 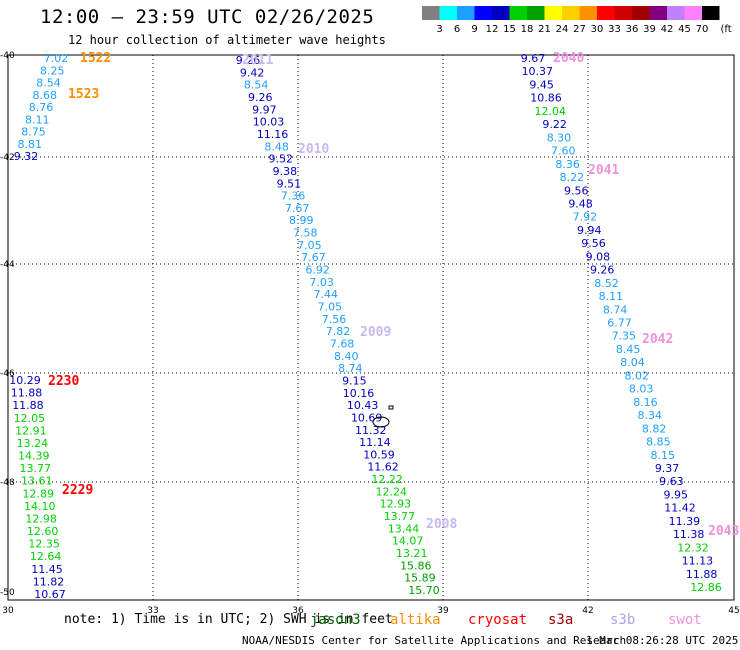 What do you see at coordinates (375, 442) in the screenshot?
I see `wave-height-value: 11.14` at bounding box center [375, 442].